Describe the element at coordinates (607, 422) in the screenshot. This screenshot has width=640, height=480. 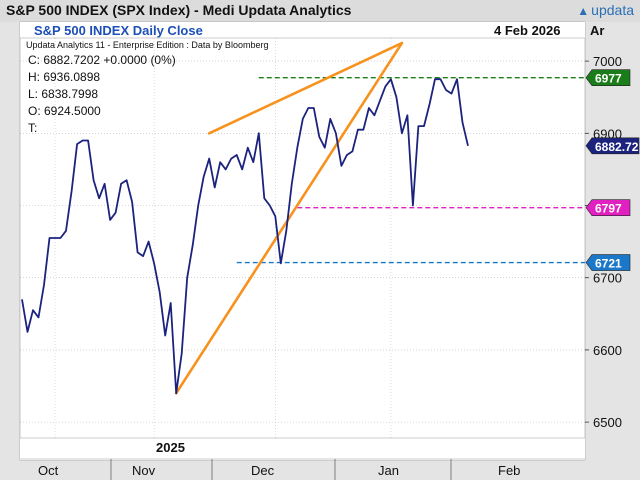
I see `y-tick-label: 6500` at that location.